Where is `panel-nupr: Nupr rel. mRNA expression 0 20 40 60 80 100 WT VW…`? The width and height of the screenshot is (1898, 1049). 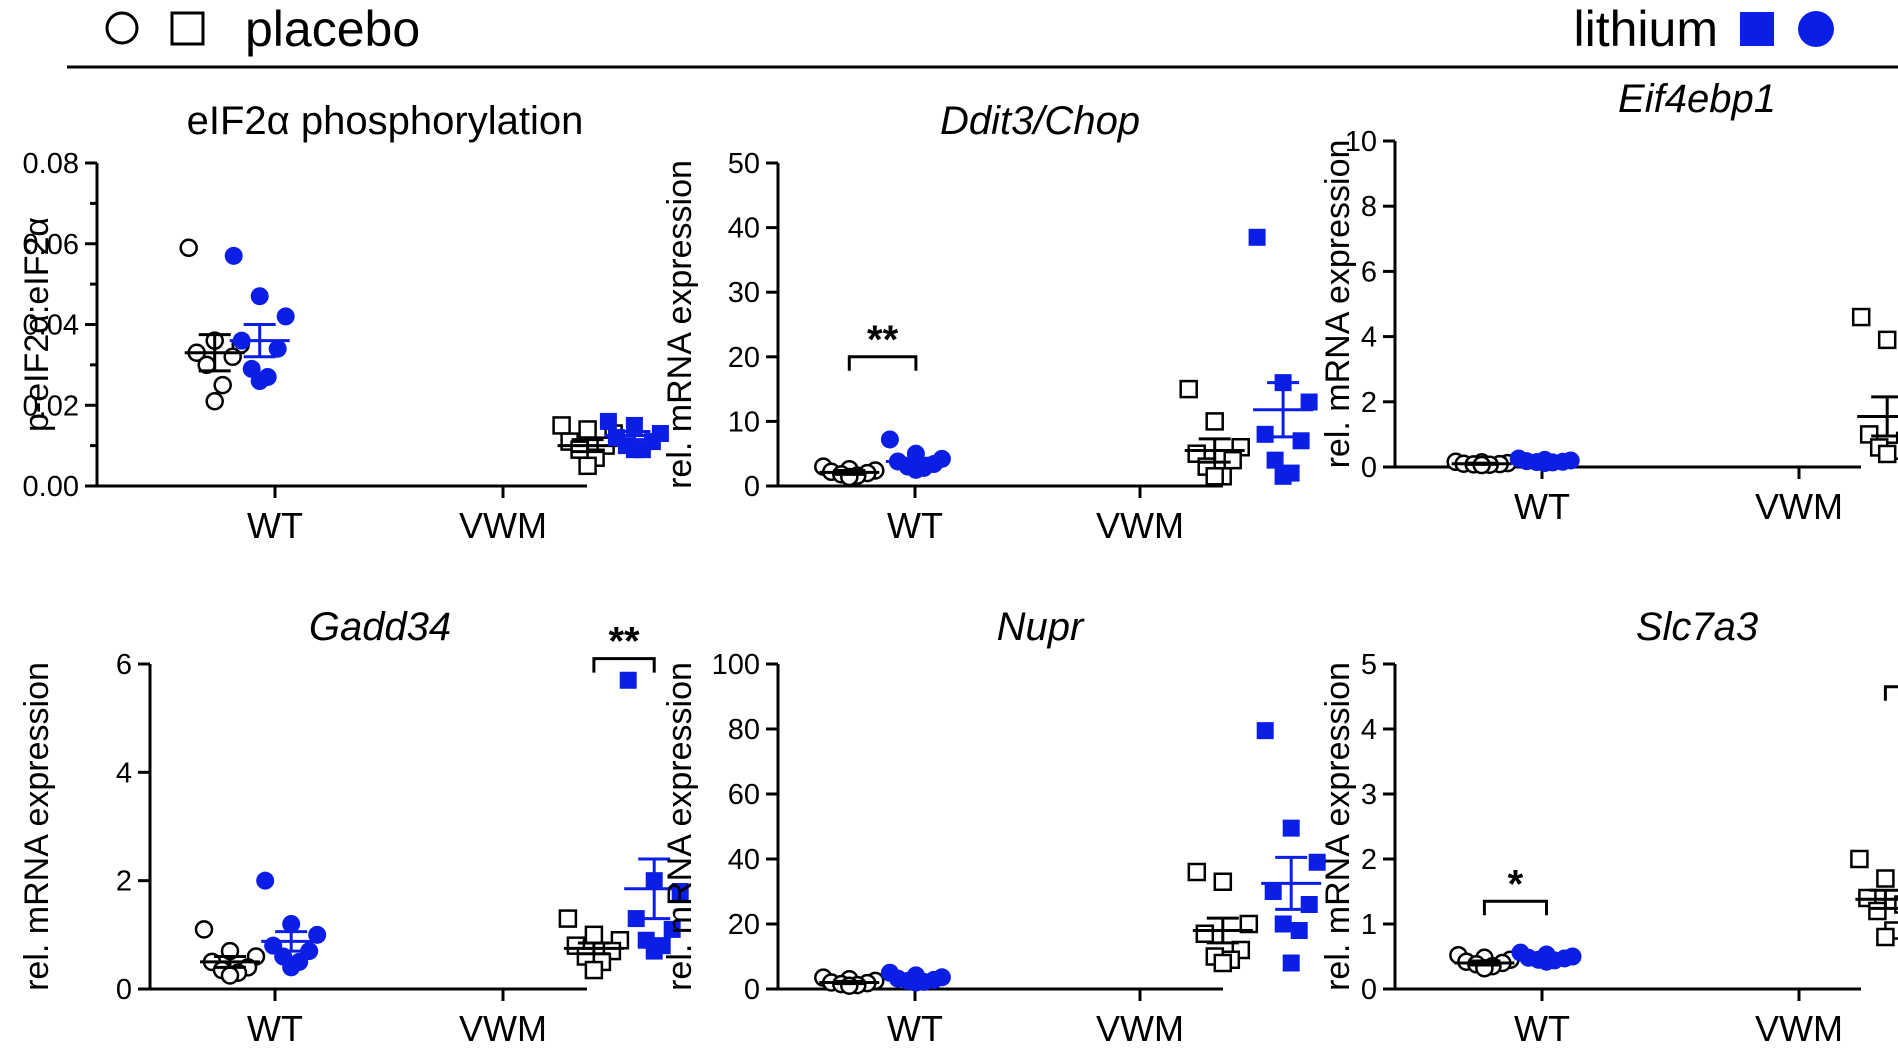
panel-nupr: Nupr rel. mRNA expression 0 20 40 60 80 100 WT VW… is located at coordinates (993, 827).